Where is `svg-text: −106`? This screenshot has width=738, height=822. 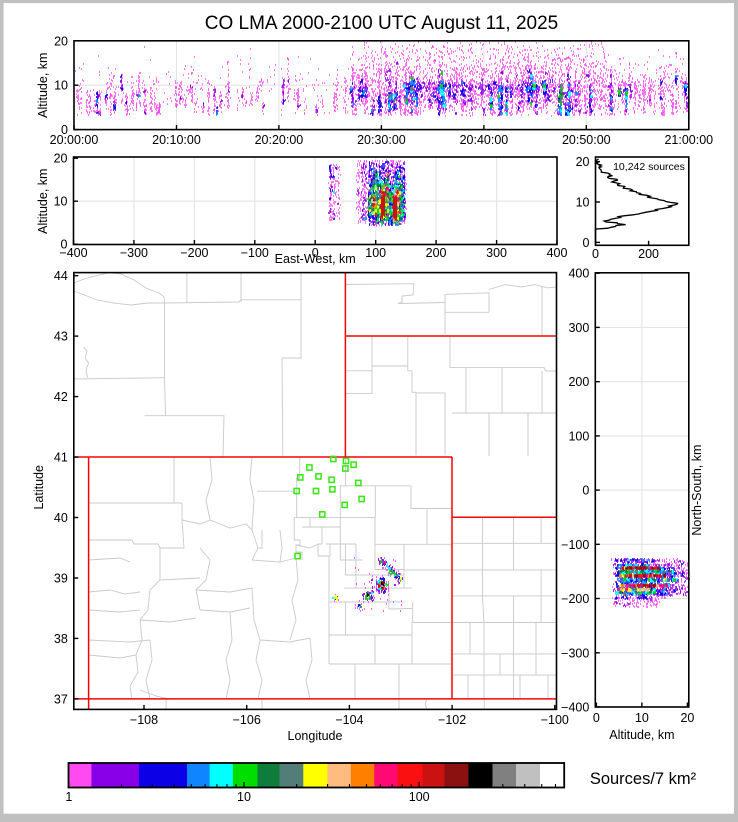 svg-text: −106 is located at coordinates (247, 720).